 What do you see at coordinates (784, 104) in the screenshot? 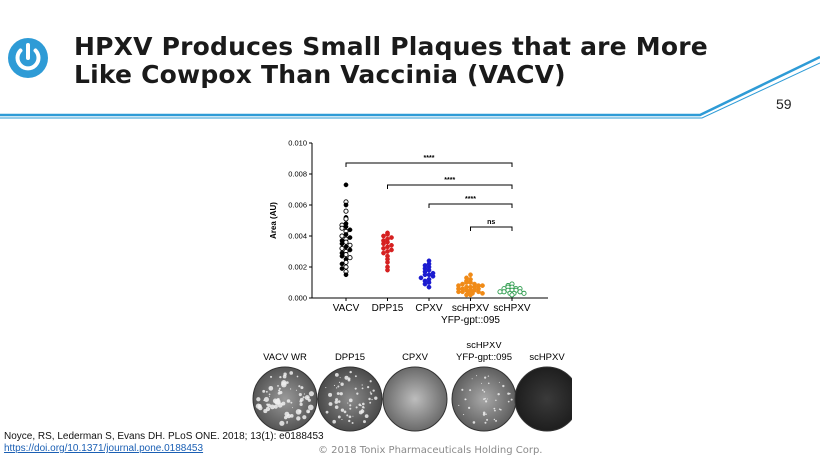
I see `page-number: 59` at bounding box center [784, 104].